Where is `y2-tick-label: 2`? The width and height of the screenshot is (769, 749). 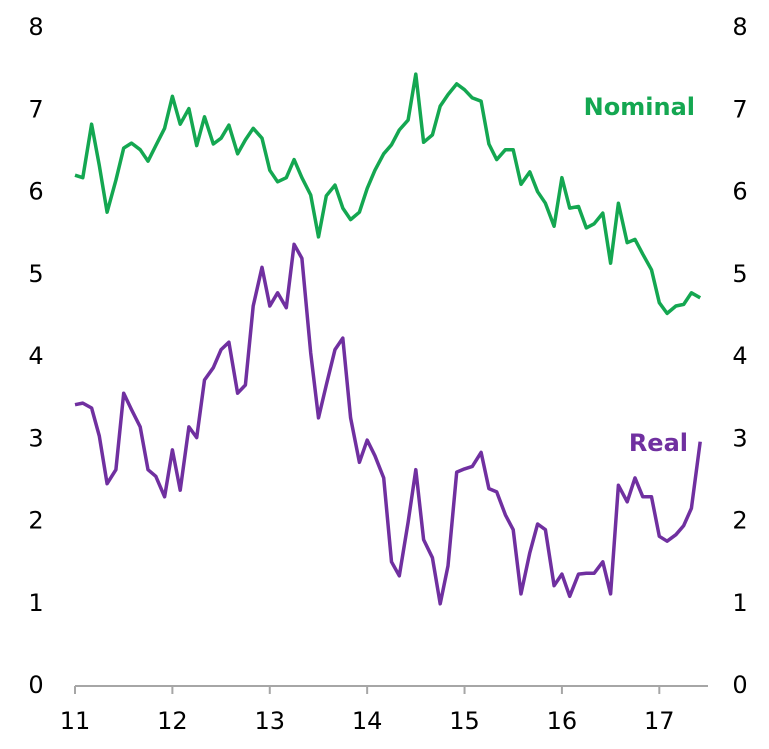
y2-tick-label: 2 is located at coordinates (739, 521).